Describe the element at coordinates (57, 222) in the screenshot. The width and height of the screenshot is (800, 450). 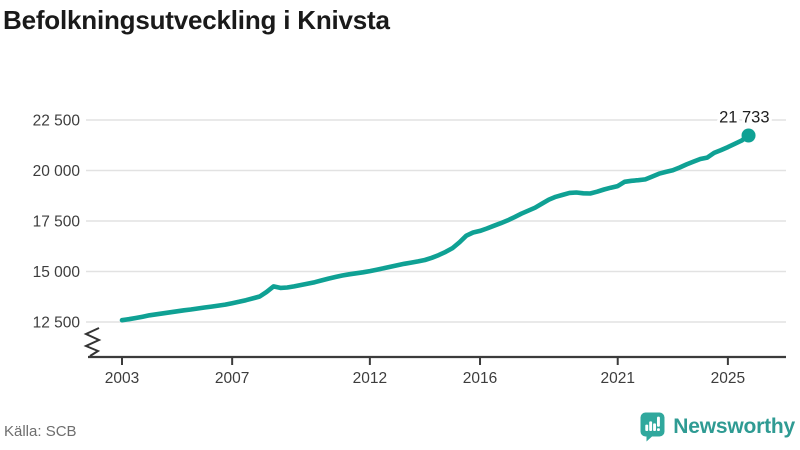
I see `y-axis-tick-label: 17 500` at that location.